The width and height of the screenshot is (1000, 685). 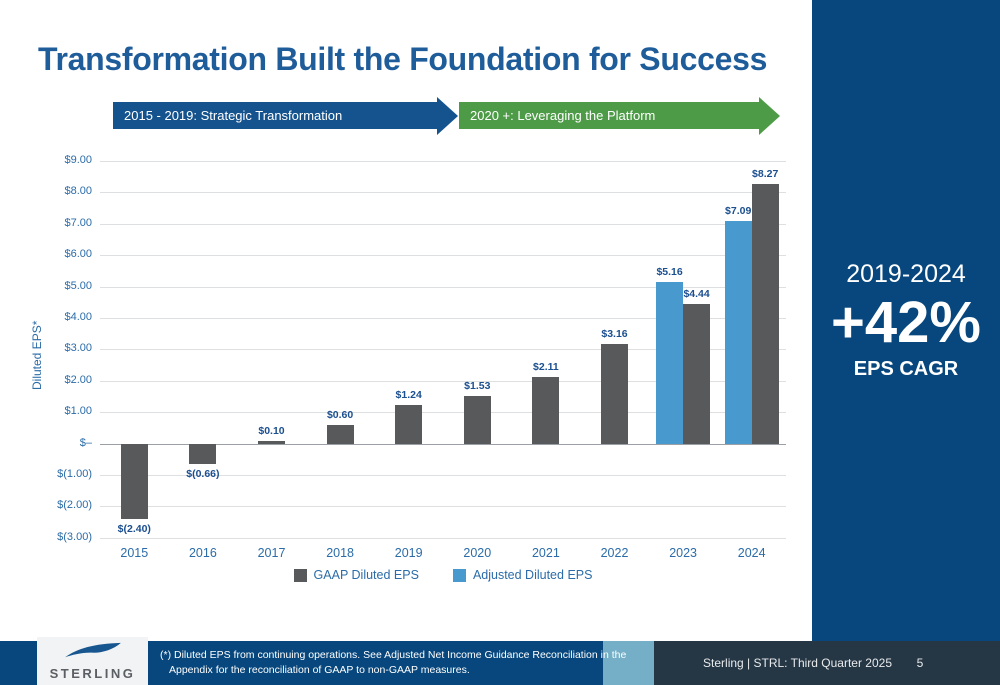 What do you see at coordinates (134, 529) in the screenshot?
I see `bar-value-label: $(2.40)` at bounding box center [134, 529].